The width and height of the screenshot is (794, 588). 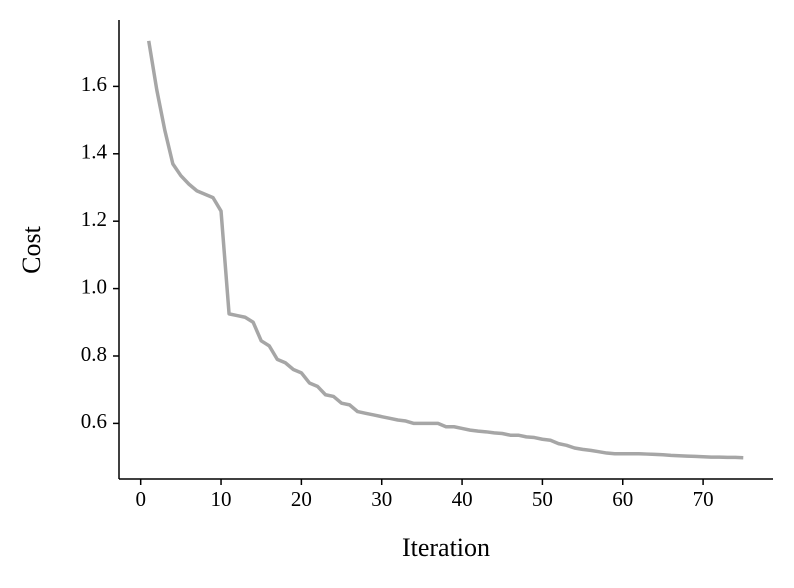 I want to click on x-tick-label: 20, so click(x=301, y=499).